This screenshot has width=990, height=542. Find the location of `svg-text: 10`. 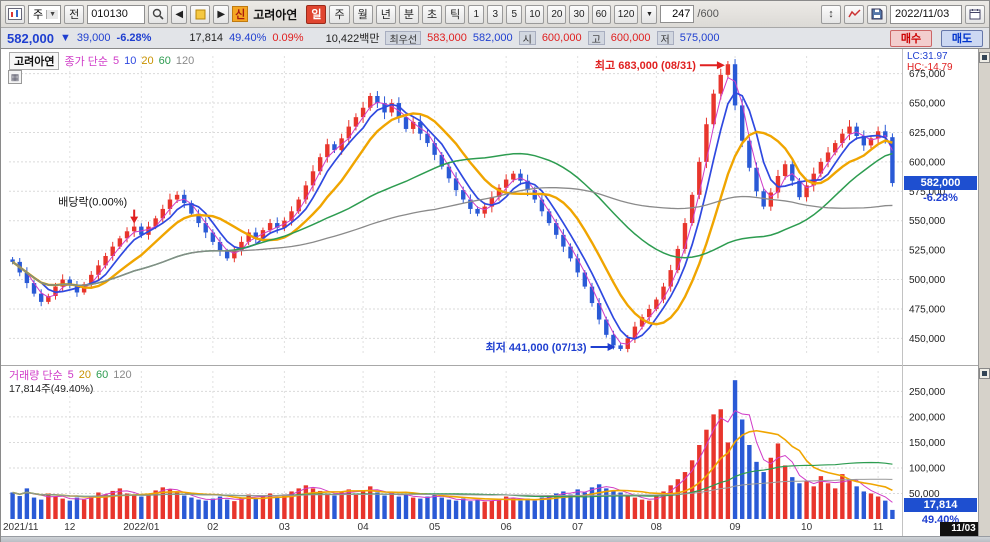

svg-text: 10 is located at coordinates (807, 527).